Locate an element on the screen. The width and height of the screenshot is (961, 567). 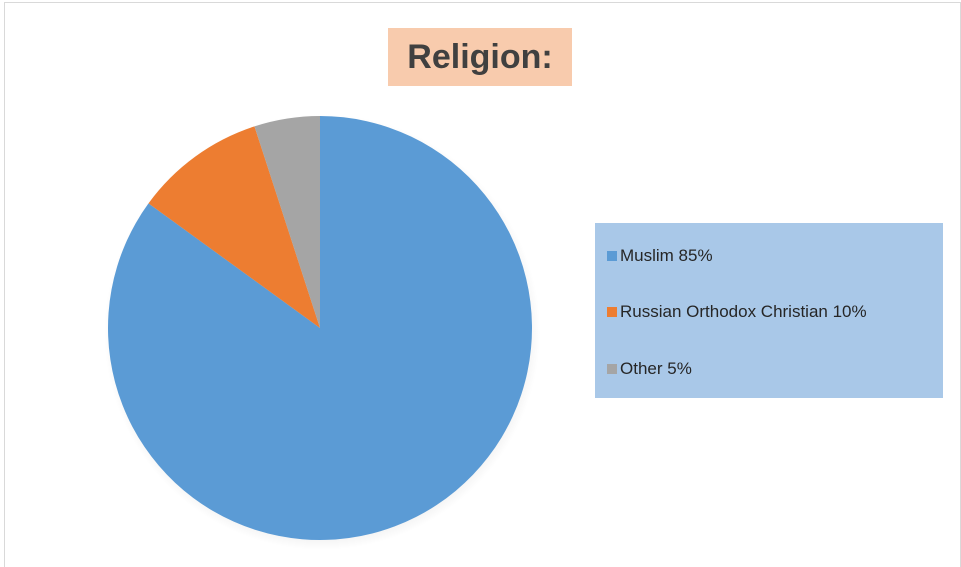
pie-slice-russian-orthodox-christian is located at coordinates (234, 227).